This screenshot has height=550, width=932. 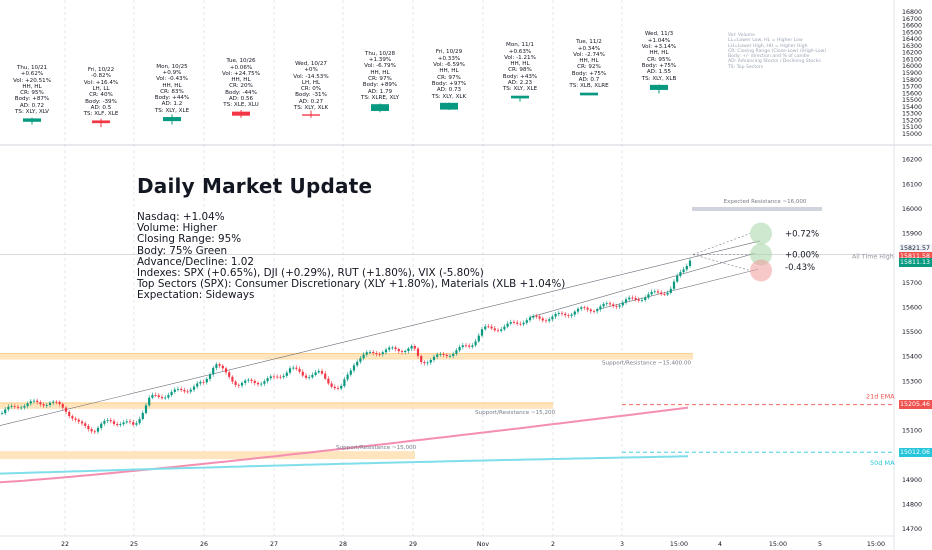 What do you see at coordinates (755, 252) in the screenshot?
I see `scenario-projection: +0.72% +0.00% -0.43%` at bounding box center [755, 252].